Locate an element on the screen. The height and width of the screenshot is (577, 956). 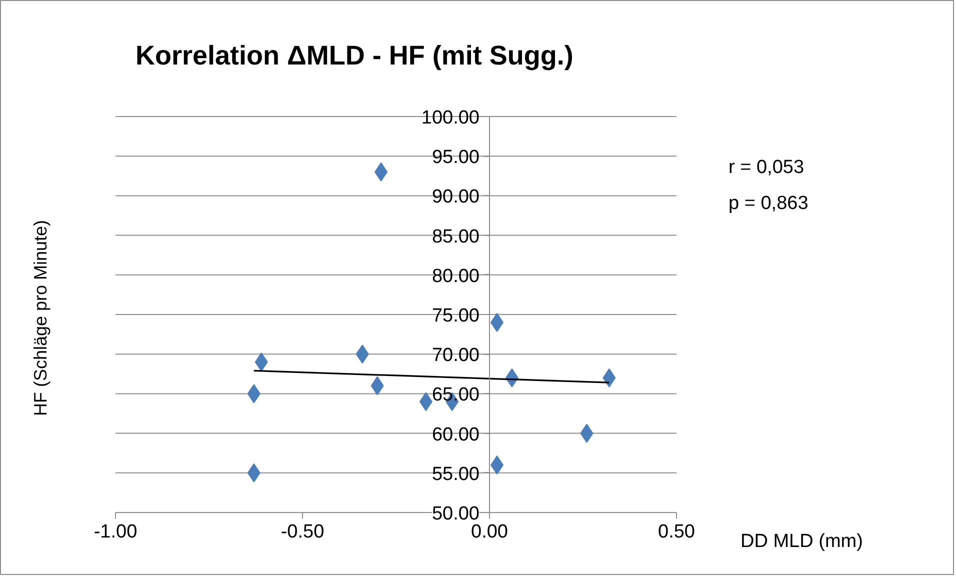
y-tick-label: 70.00 is located at coordinates (456, 355).